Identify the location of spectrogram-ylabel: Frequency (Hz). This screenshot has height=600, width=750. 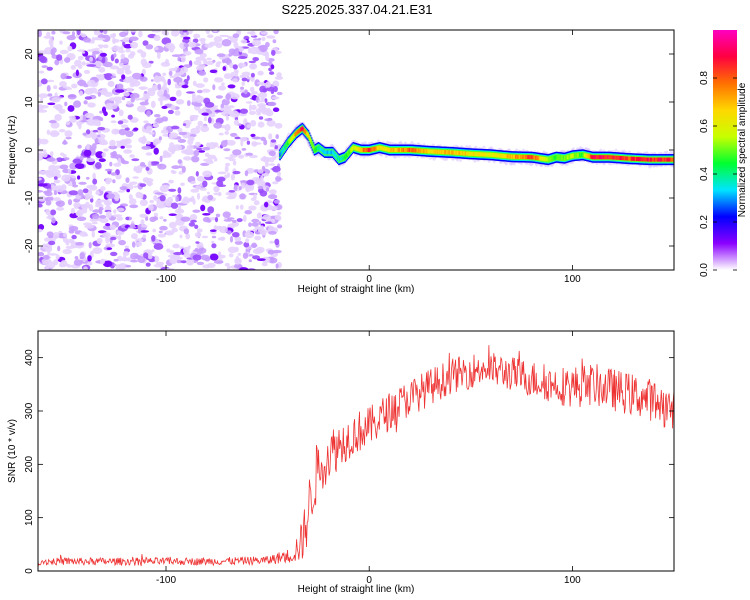
(12, 150).